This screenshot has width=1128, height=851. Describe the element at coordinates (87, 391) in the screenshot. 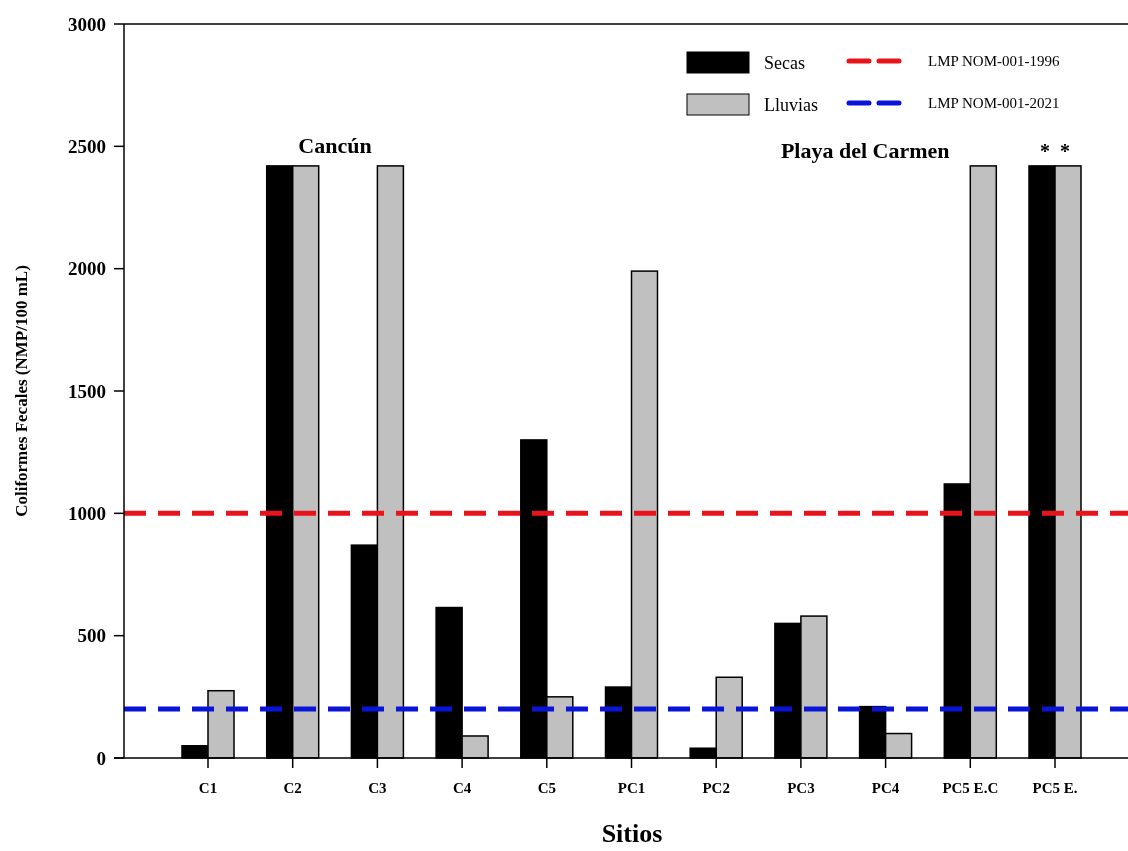

I see `y-tick-label: 1500` at that location.